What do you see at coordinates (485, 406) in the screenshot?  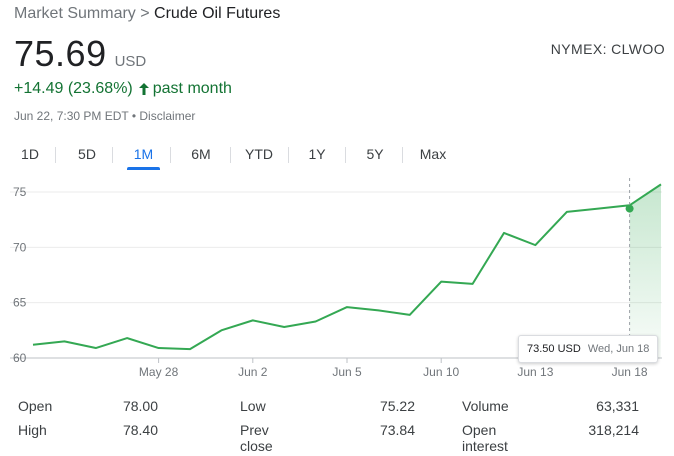 I see `stat-label: Volume` at bounding box center [485, 406].